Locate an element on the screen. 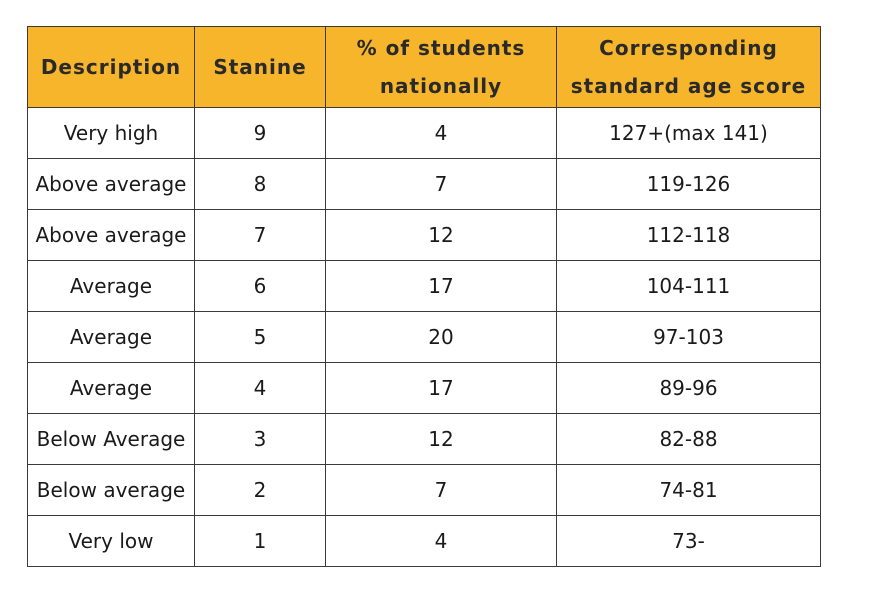  table-row: Very low 1 4 73- is located at coordinates (424, 541).